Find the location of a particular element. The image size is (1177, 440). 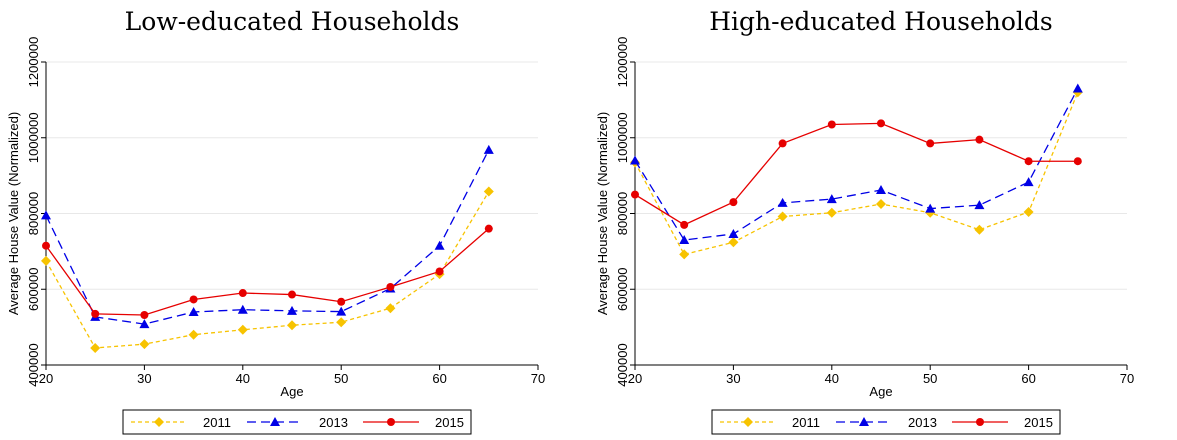

series-2011 is located at coordinates (267, 269).